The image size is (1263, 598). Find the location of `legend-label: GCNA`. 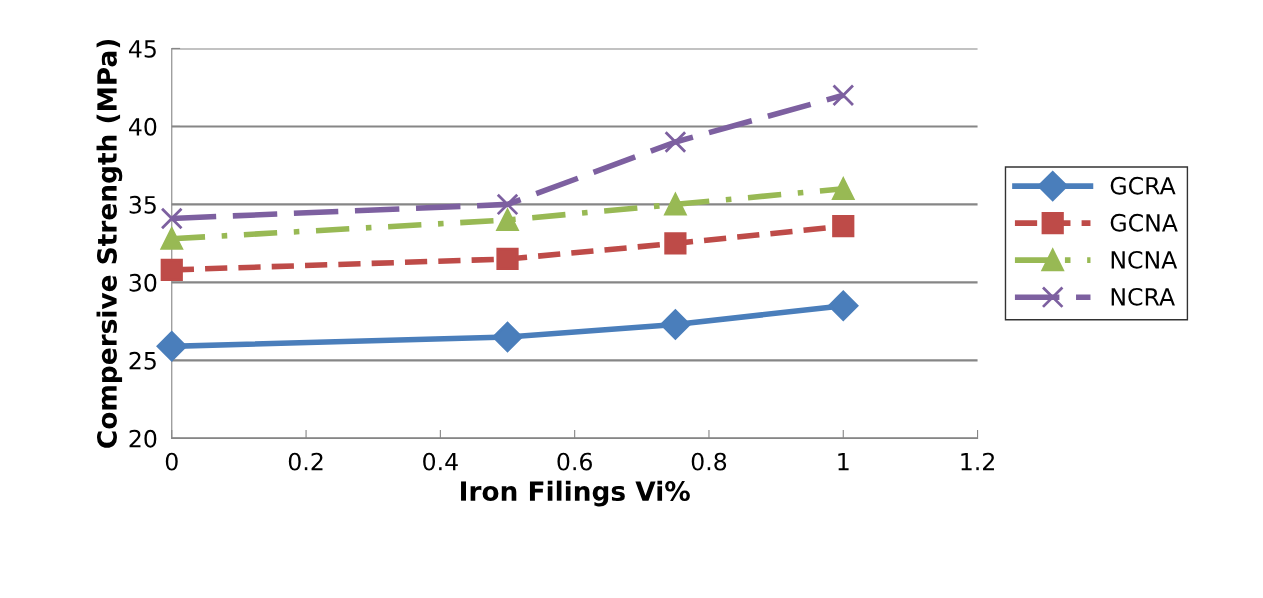

legend-label: GCNA is located at coordinates (1144, 222).